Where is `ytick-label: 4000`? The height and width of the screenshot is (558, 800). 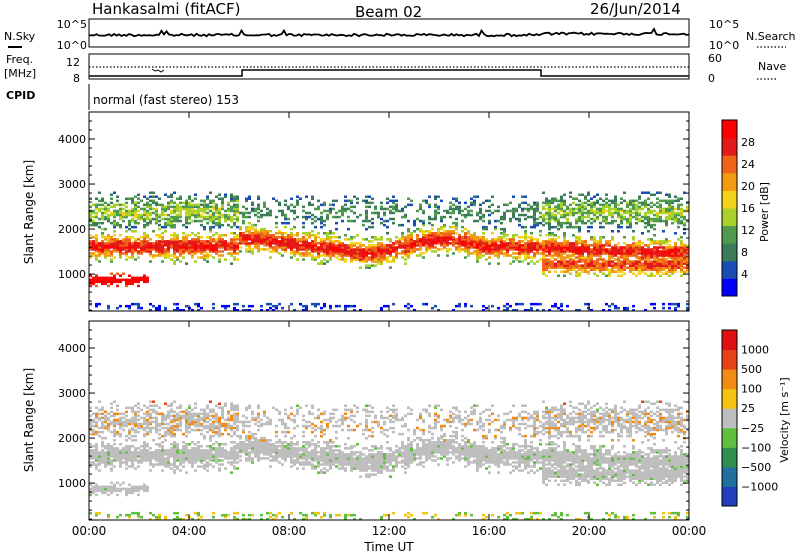
ytick-label: 4000 is located at coordinates (72, 139).